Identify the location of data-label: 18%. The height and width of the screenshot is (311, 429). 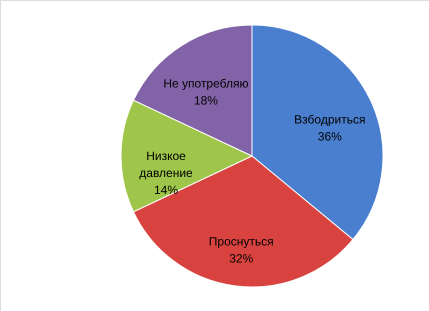
(206, 100).